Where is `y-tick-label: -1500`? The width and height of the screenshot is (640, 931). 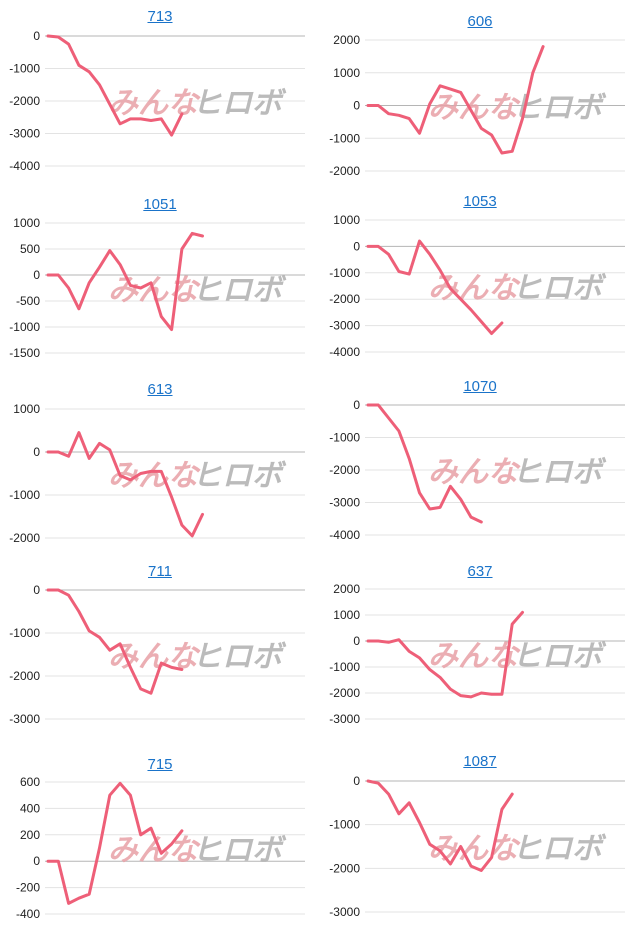
y-tick-label: -1500 is located at coordinates (24, 353).